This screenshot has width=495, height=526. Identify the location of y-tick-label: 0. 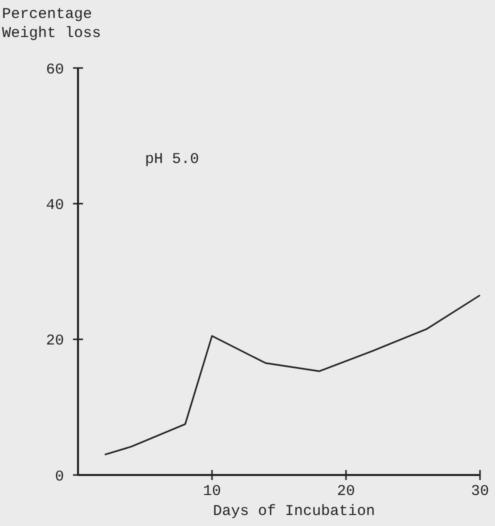
(59, 477).